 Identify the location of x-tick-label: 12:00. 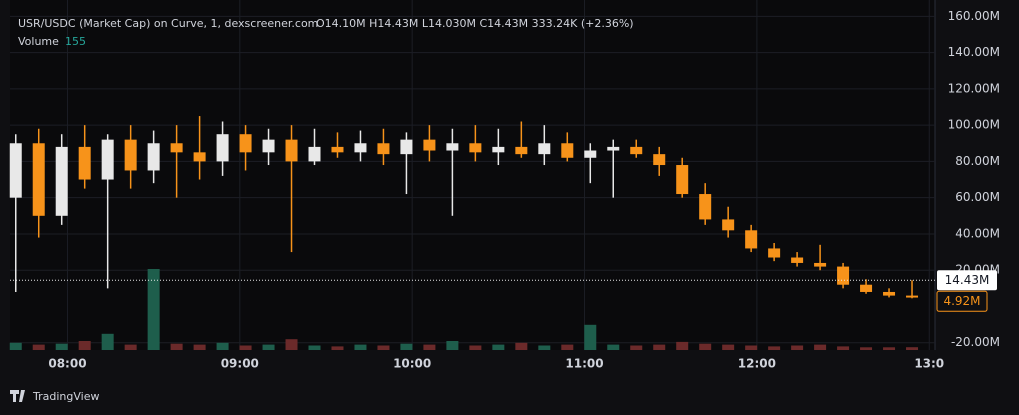
(757, 364).